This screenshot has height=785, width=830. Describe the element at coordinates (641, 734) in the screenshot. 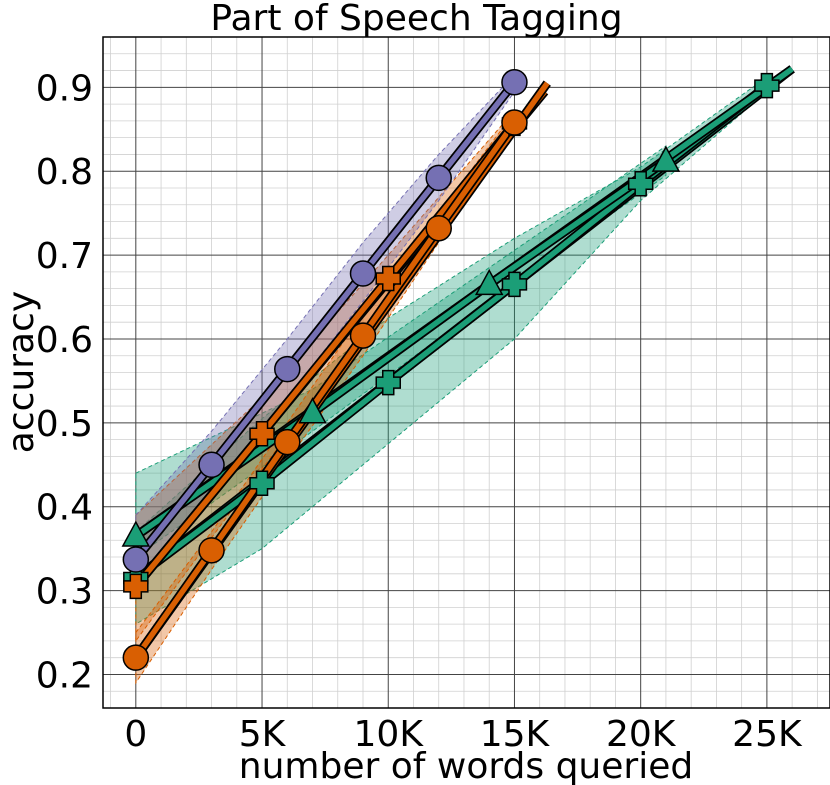

I see `x-tick-label: 20K` at that location.